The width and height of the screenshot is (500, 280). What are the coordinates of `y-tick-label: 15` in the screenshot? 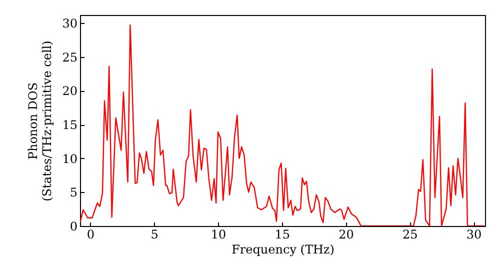 It's located at (70, 125).